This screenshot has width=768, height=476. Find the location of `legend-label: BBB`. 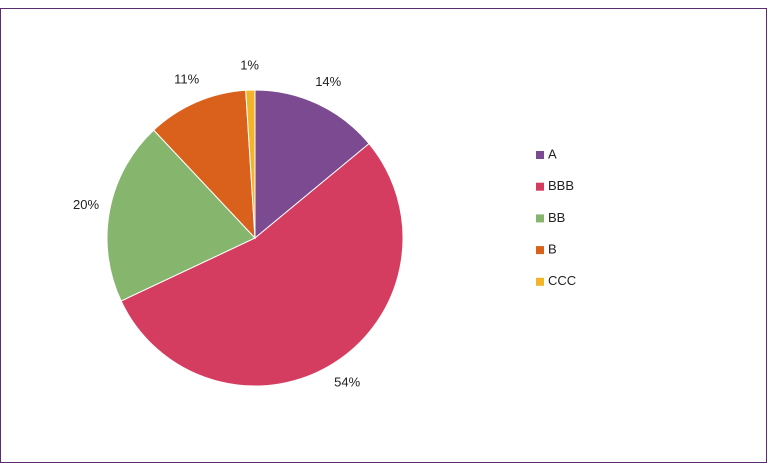

legend-label: BBB is located at coordinates (561, 185).